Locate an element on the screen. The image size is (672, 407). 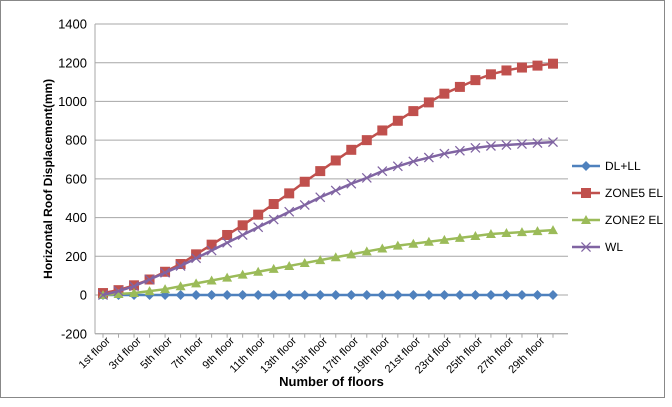
y-tick-label: 800 is located at coordinates (76, 140).